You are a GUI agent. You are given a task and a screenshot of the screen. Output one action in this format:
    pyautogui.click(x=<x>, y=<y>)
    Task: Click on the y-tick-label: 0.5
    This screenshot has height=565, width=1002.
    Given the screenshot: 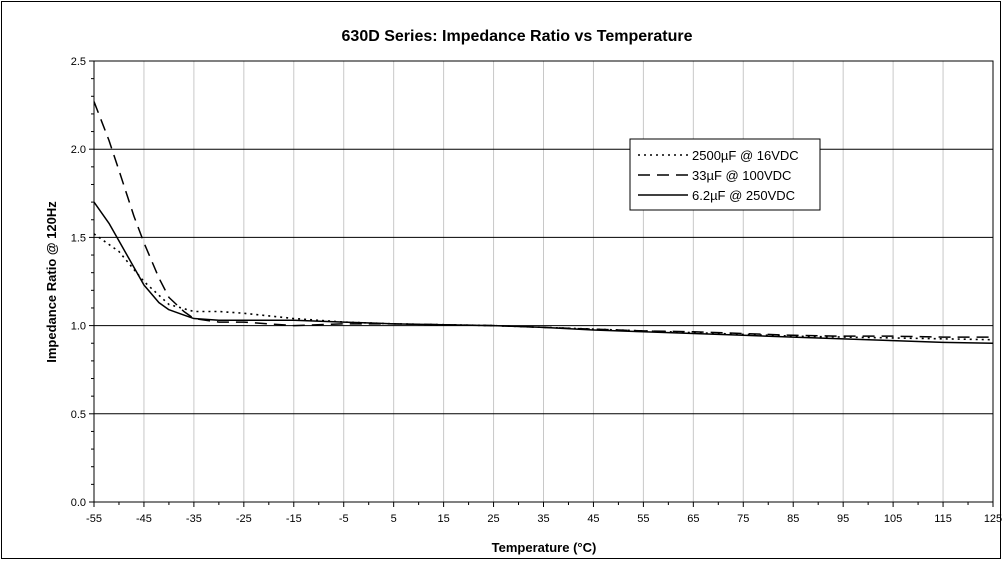 What is the action you would take?
    pyautogui.click(x=78, y=415)
    